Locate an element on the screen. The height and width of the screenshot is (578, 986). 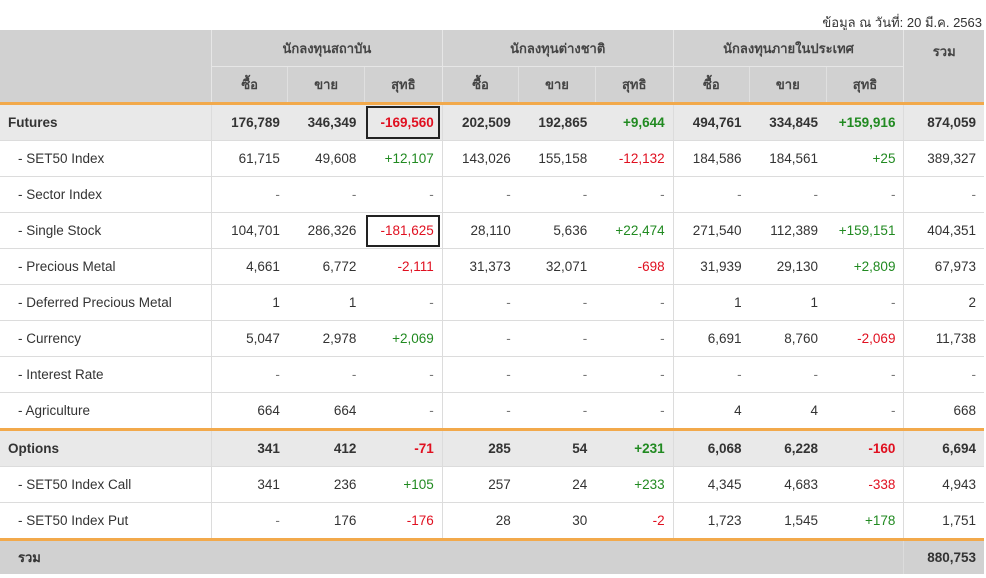
cell-inst-buy: 5,047 is located at coordinates (249, 338).